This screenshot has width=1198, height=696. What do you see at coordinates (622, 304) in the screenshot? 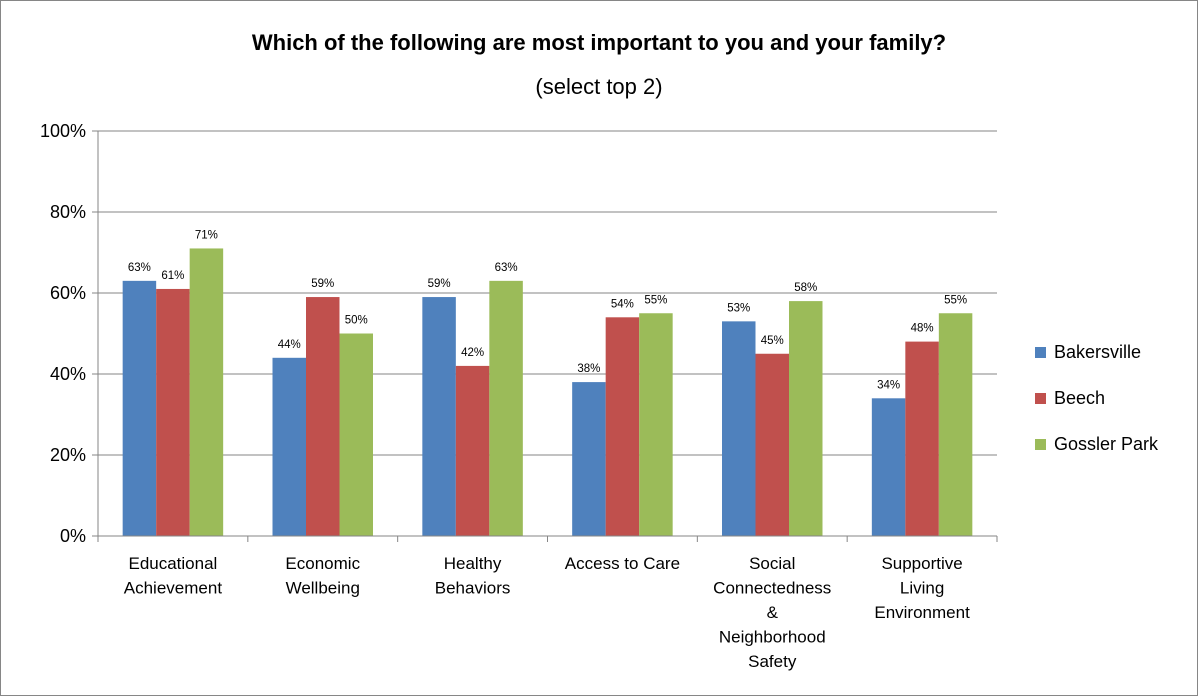
I see `data-label: 54%` at bounding box center [622, 304].